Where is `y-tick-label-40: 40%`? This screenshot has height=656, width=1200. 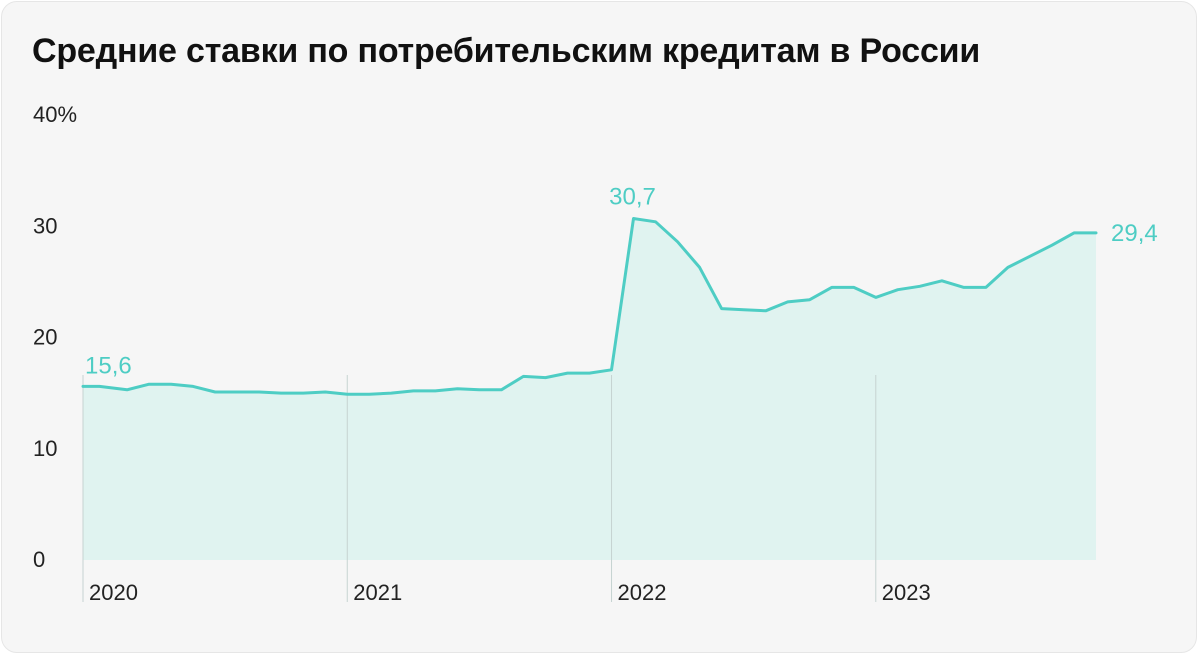
y-tick-label-40: 40% is located at coordinates (55, 114).